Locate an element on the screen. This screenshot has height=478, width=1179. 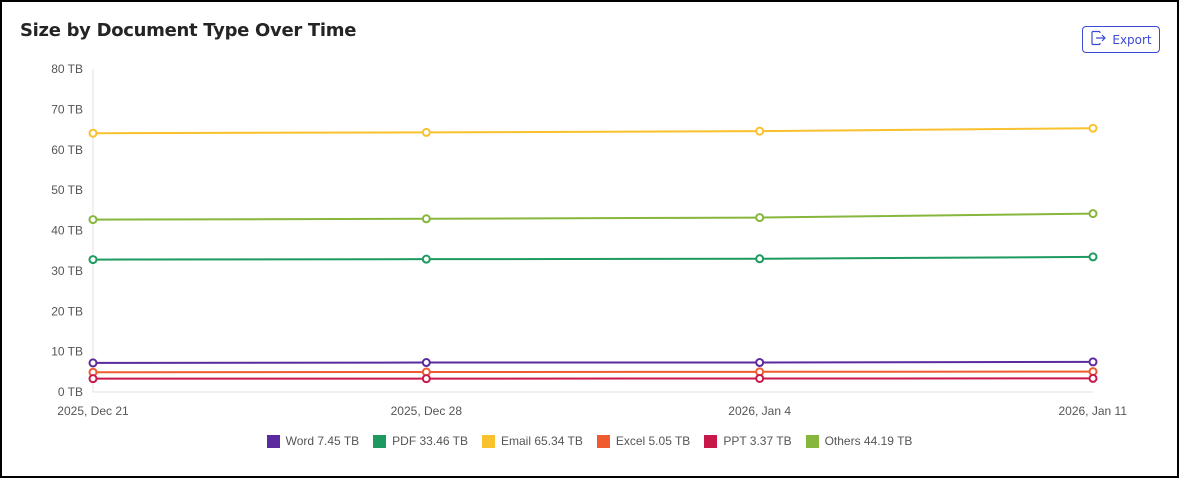
y-tick-label: 20 TB is located at coordinates (67, 311).